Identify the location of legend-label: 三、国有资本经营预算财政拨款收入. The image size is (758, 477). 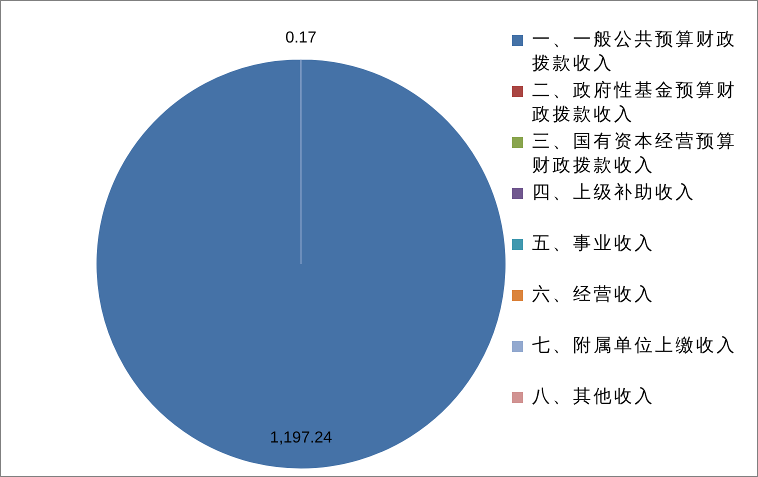
(635, 154).